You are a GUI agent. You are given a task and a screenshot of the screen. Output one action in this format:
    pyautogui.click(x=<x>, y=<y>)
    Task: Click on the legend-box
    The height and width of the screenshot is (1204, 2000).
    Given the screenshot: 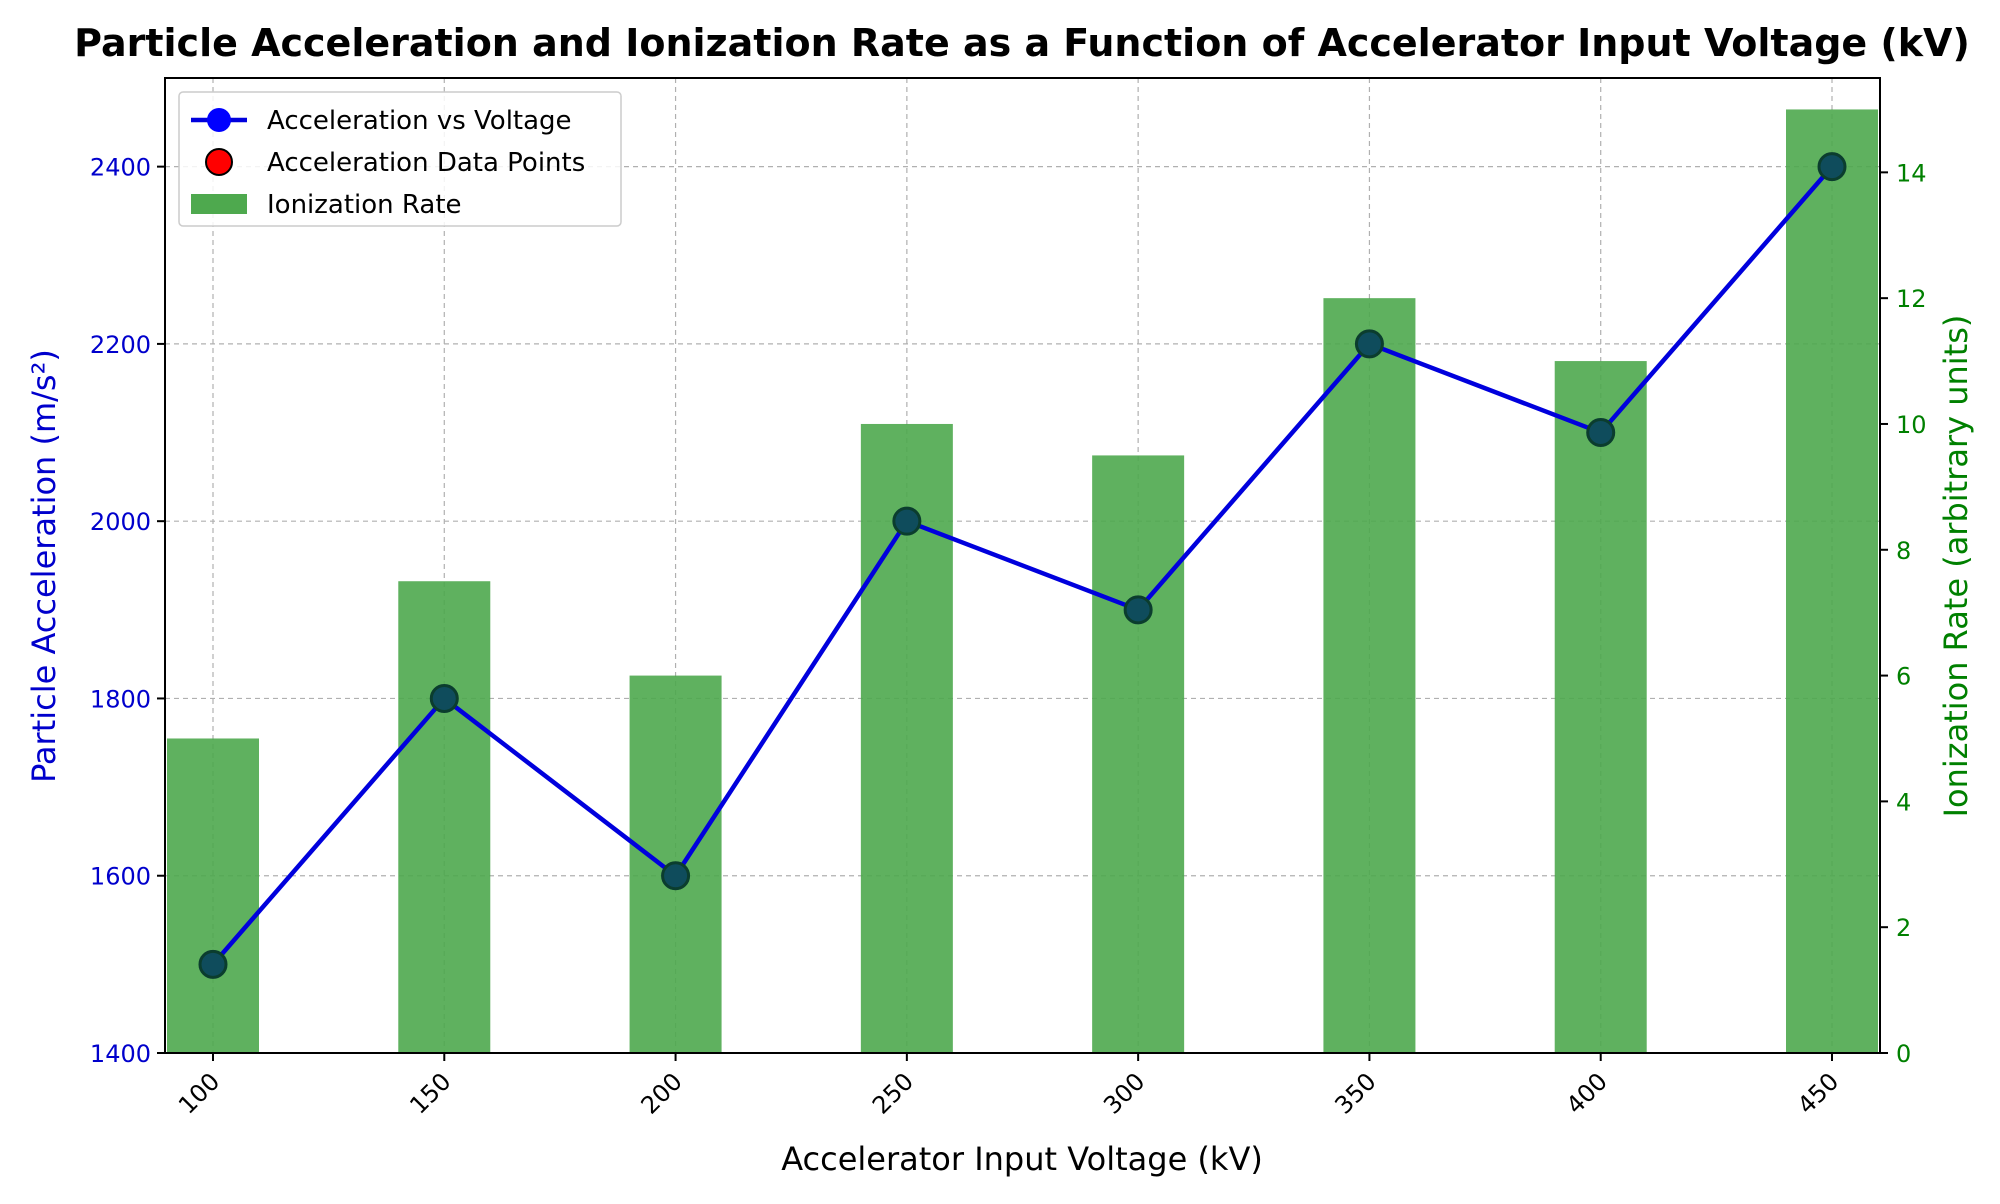 What is the action you would take?
    pyautogui.click(x=400, y=159)
    